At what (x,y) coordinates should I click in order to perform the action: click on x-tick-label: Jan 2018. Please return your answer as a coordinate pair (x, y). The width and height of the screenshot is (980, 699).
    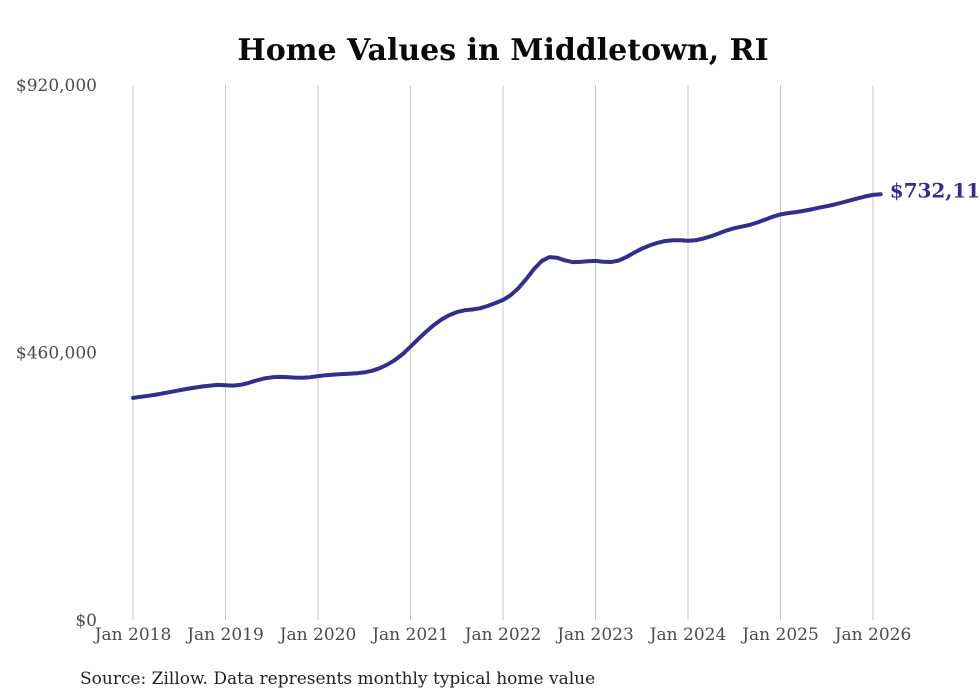
    Looking at the image, I should click on (132, 635).